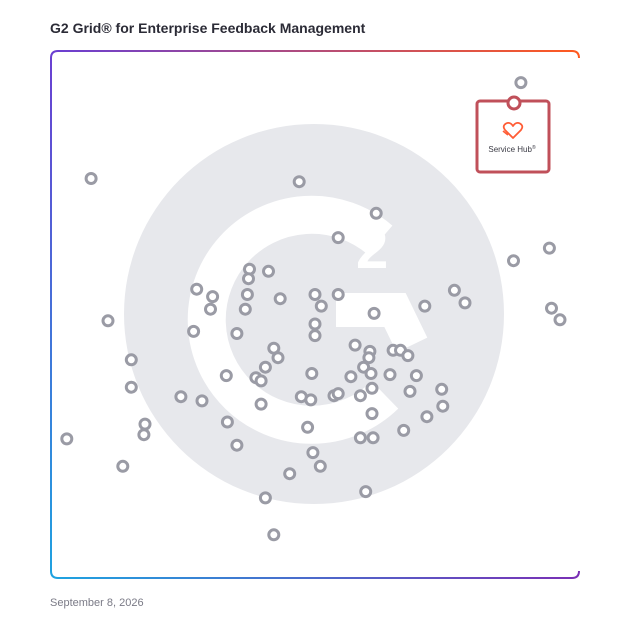  What do you see at coordinates (534, 147) in the screenshot?
I see `callout-label-suffix: ®` at bounding box center [534, 147].